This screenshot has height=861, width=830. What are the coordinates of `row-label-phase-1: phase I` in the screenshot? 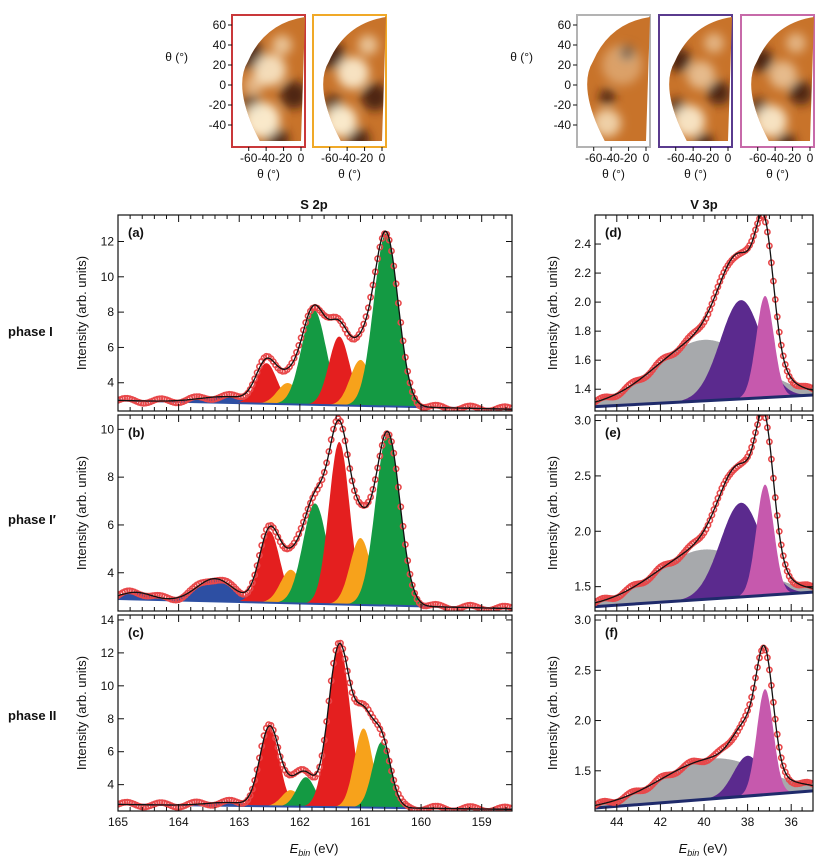 It's located at (30, 331).